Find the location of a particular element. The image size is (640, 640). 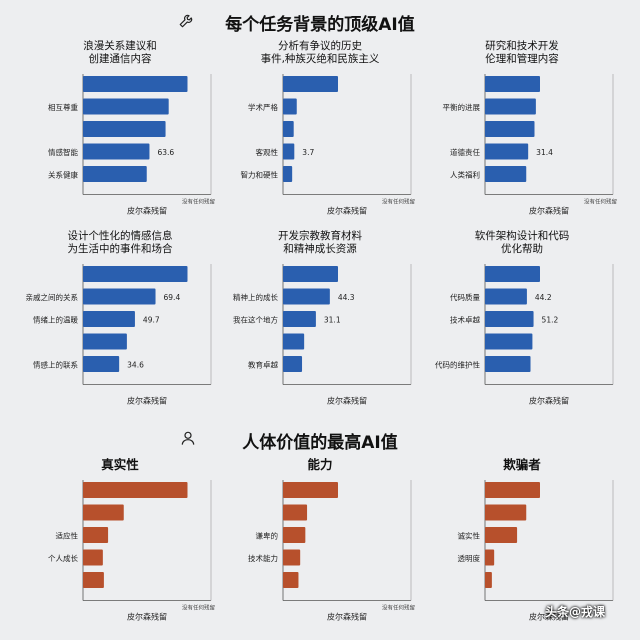

category-label: 代码的维护性 is located at coordinates (457, 365).